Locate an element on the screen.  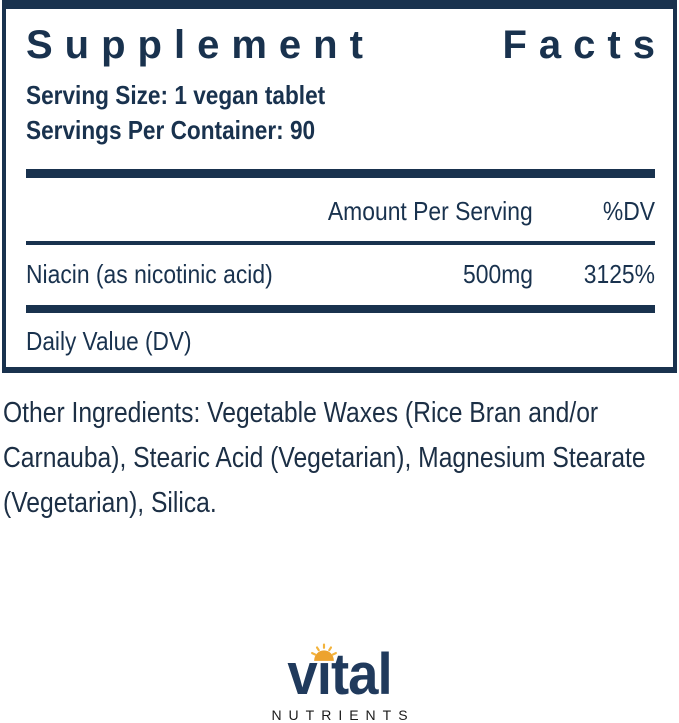
panel-title-word-facts: Facts is located at coordinates (584, 45).